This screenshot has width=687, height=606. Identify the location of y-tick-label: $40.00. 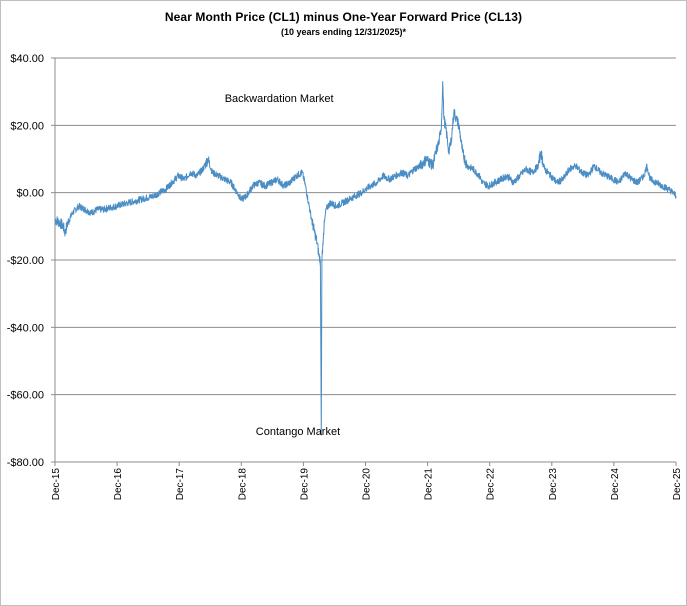
(27, 59).